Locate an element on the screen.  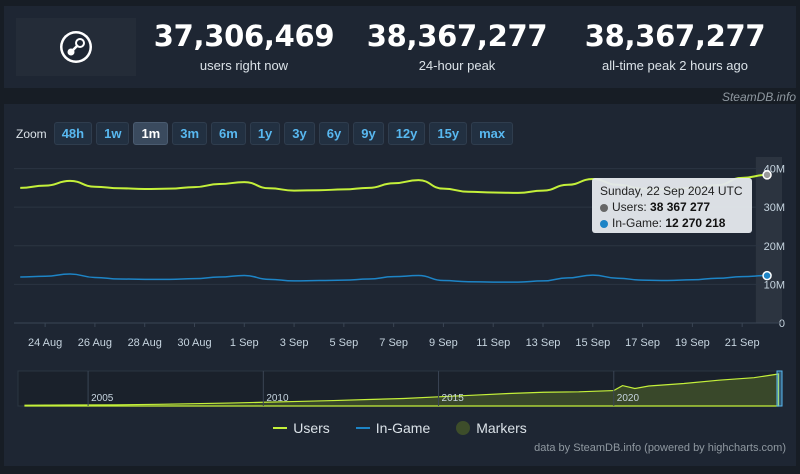
stat-alltime-peak-label: all-time peak 2 hours ago is located at coordinates (675, 65).